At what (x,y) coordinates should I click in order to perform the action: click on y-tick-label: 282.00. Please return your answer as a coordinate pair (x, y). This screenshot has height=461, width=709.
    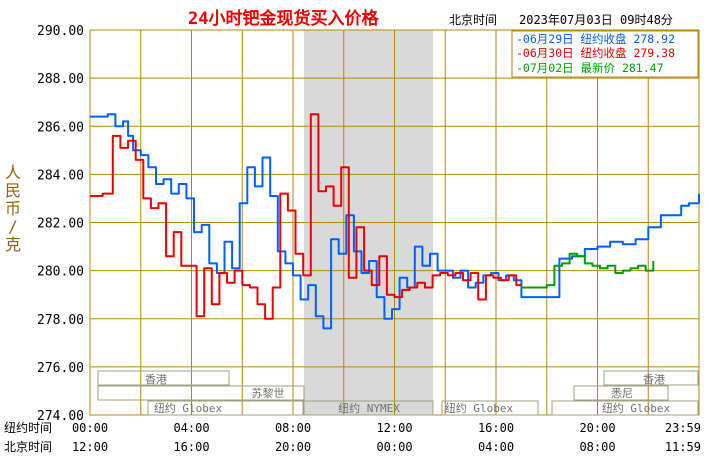
    Looking at the image, I should click on (60, 224).